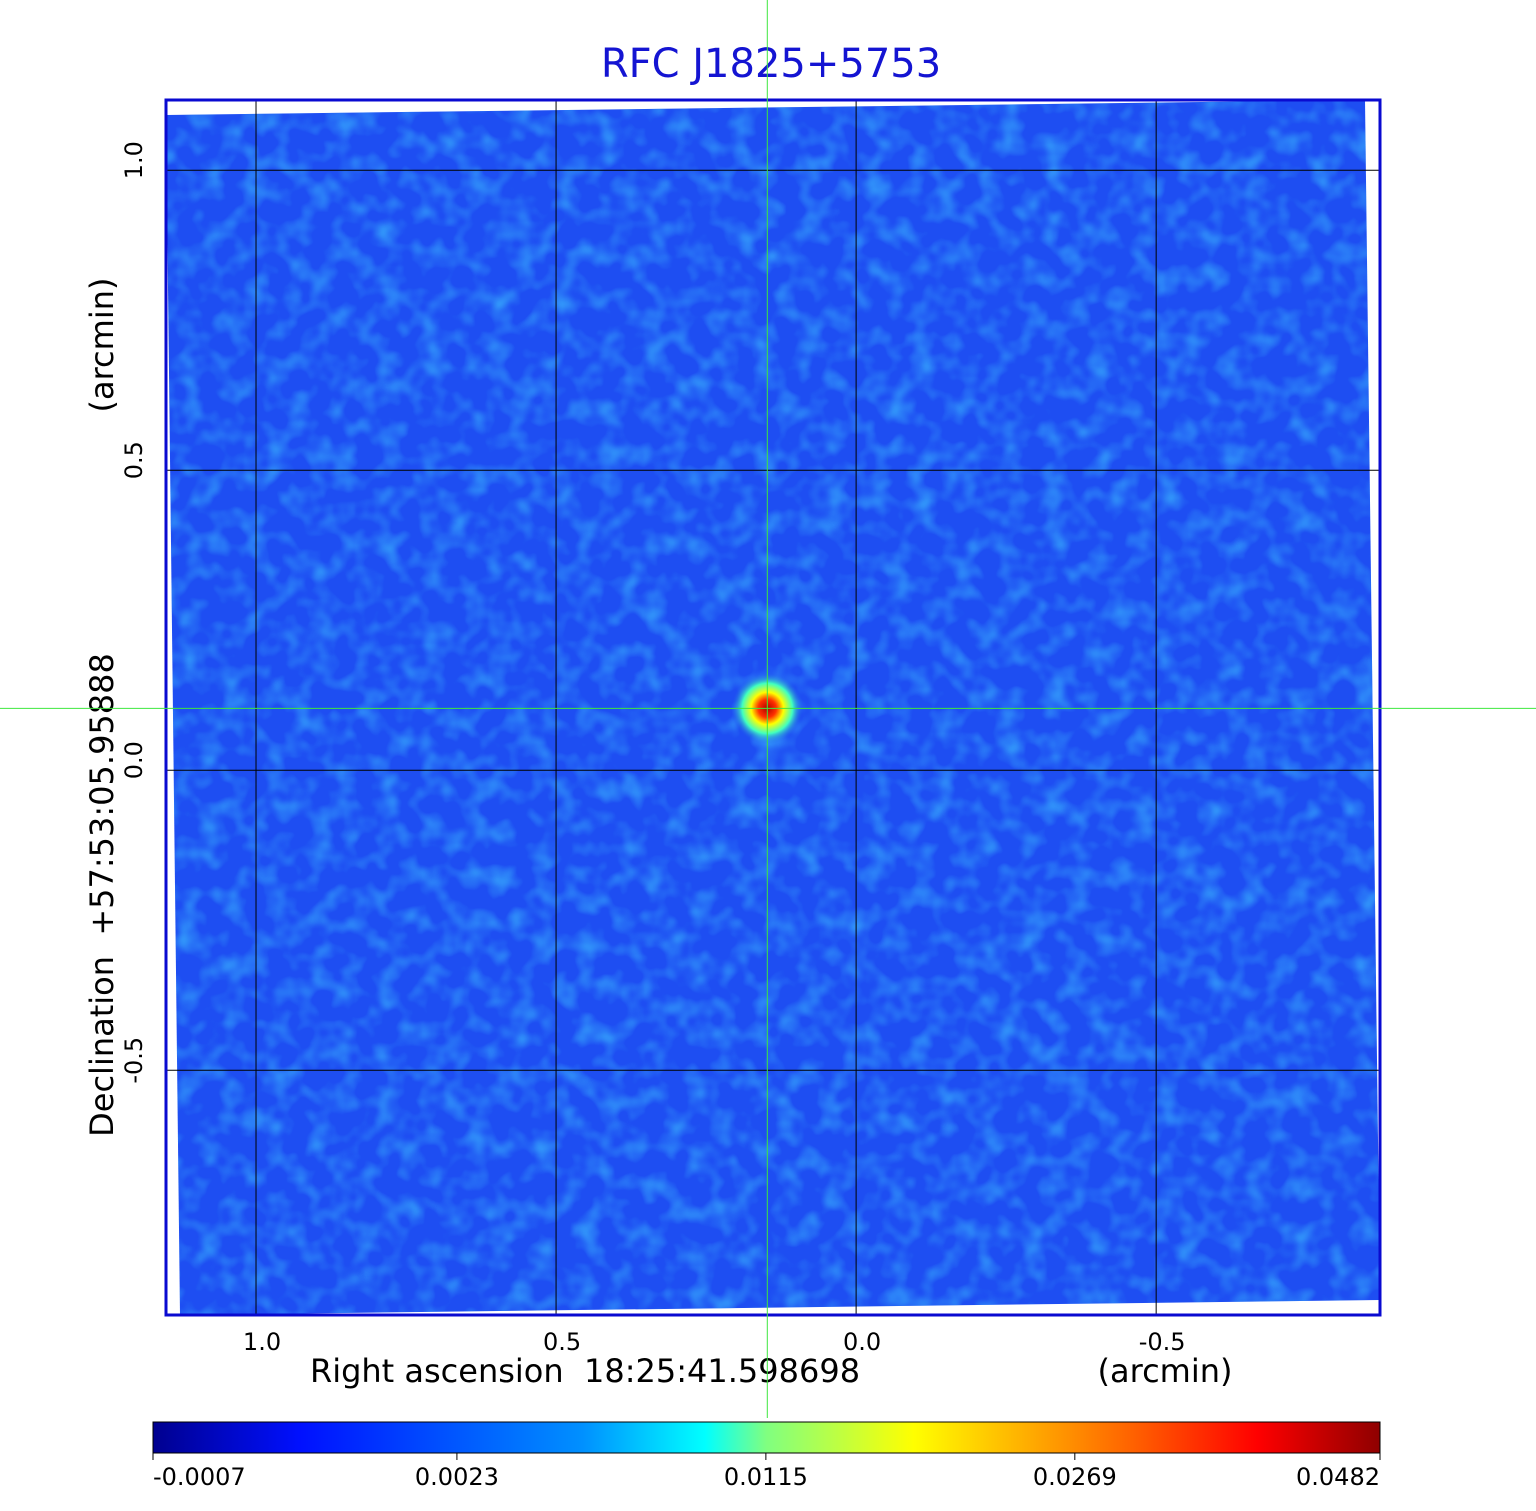 The image size is (1536, 1511). I want to click on y-axis-label: Declination +57:53:05.95888, so click(102, 895).